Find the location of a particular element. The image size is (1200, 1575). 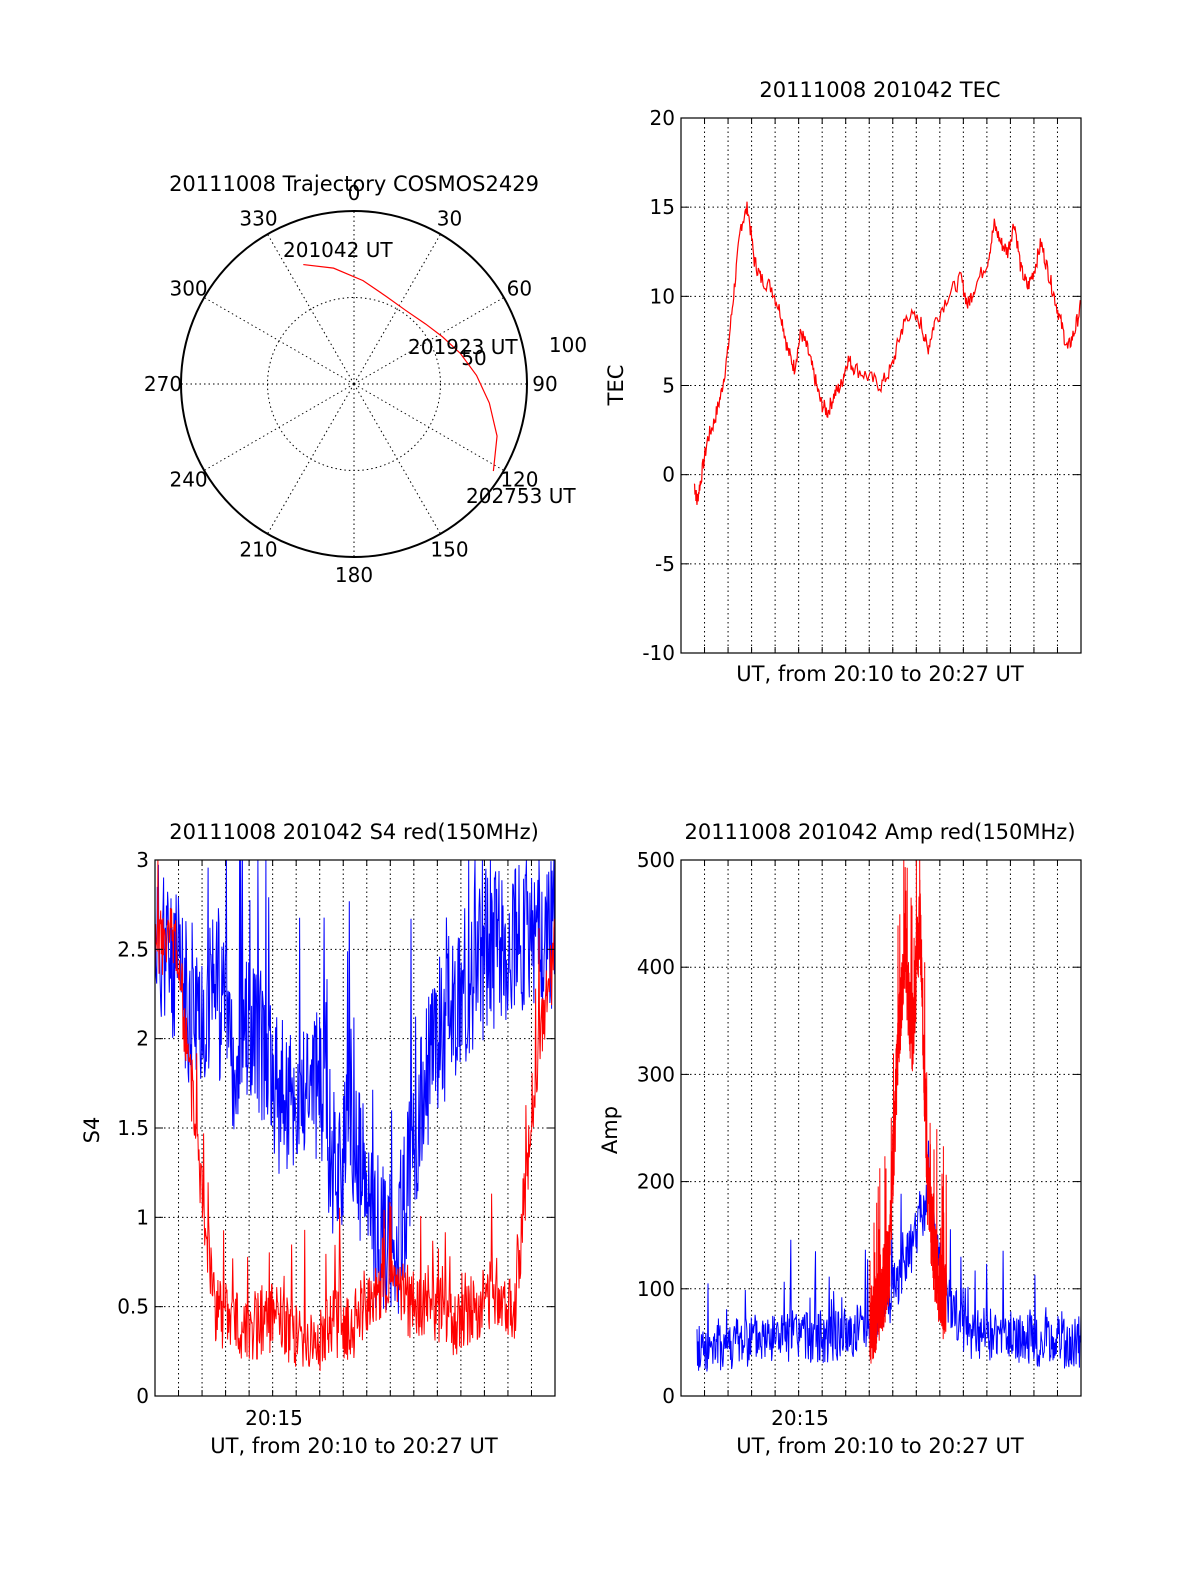

polar-outer-circle is located at coordinates (354, 384).